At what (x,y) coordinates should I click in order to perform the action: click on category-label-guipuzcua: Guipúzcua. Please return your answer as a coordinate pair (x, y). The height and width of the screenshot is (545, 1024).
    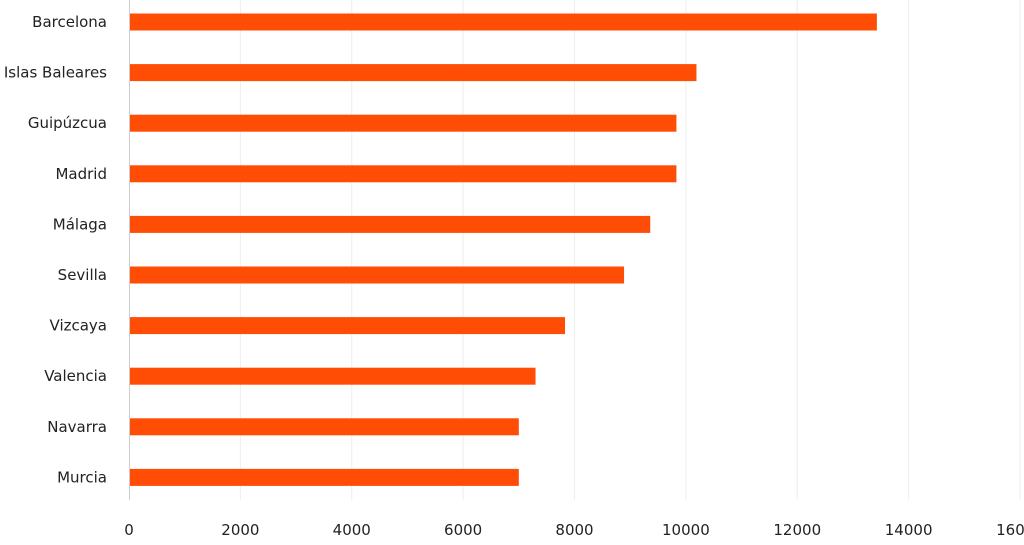
    Looking at the image, I should click on (67, 123).